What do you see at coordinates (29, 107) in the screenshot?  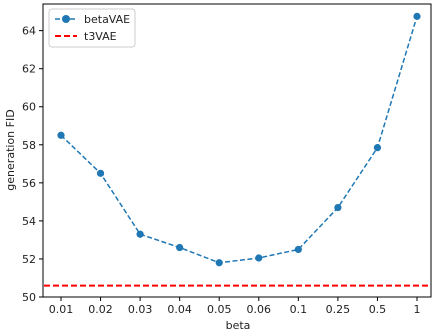 I see `y-tick-label: 60` at bounding box center [29, 107].